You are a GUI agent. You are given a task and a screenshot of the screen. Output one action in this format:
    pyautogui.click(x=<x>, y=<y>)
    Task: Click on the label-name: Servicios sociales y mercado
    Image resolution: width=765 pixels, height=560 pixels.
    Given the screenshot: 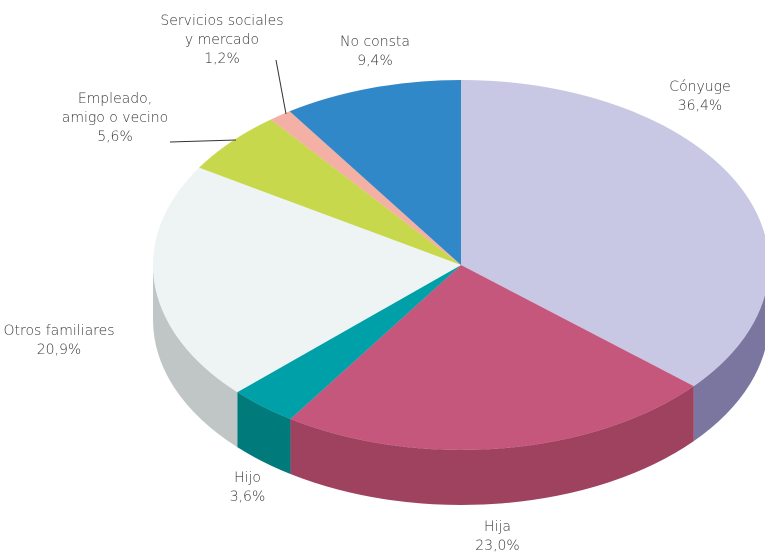 What is the action you would take?
    pyautogui.click(x=222, y=30)
    